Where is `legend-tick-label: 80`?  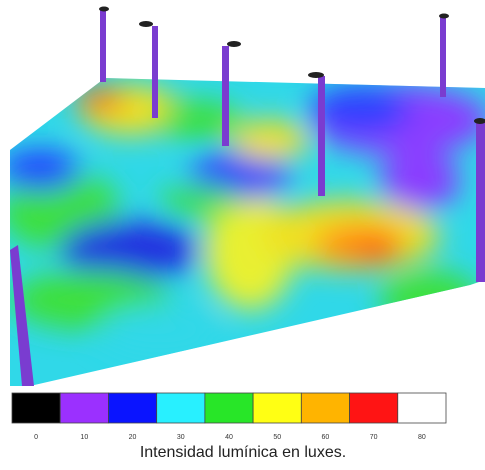
legend-tick-label: 80 is located at coordinates (422, 437).